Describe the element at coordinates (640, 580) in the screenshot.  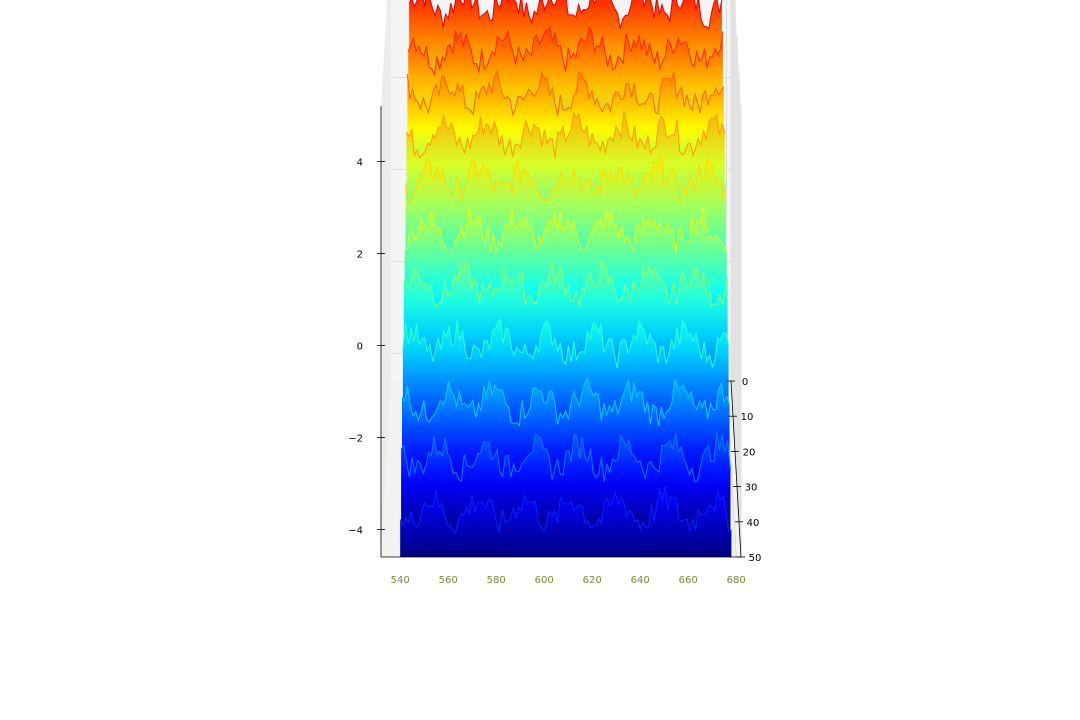
I see `x-tick-label: 640` at that location.